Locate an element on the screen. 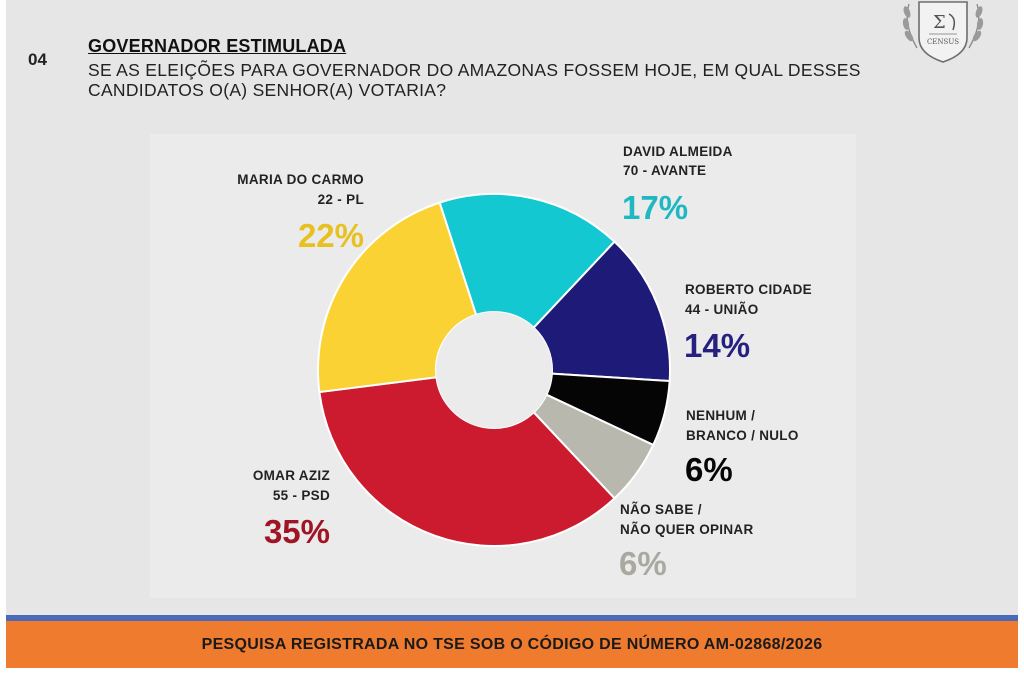 The image size is (1024, 675). slice-label-sub: 22 - PL is located at coordinates (340, 199).